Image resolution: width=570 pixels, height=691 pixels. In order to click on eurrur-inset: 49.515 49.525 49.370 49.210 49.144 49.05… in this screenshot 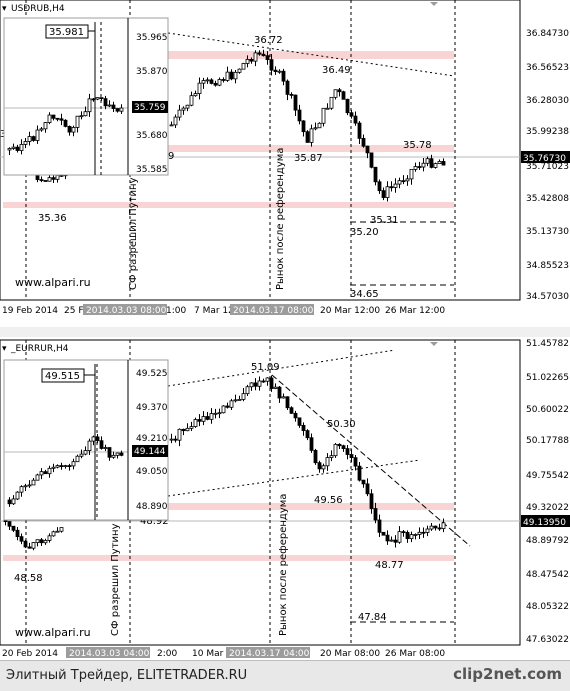, I will do `click(86, 440)`.